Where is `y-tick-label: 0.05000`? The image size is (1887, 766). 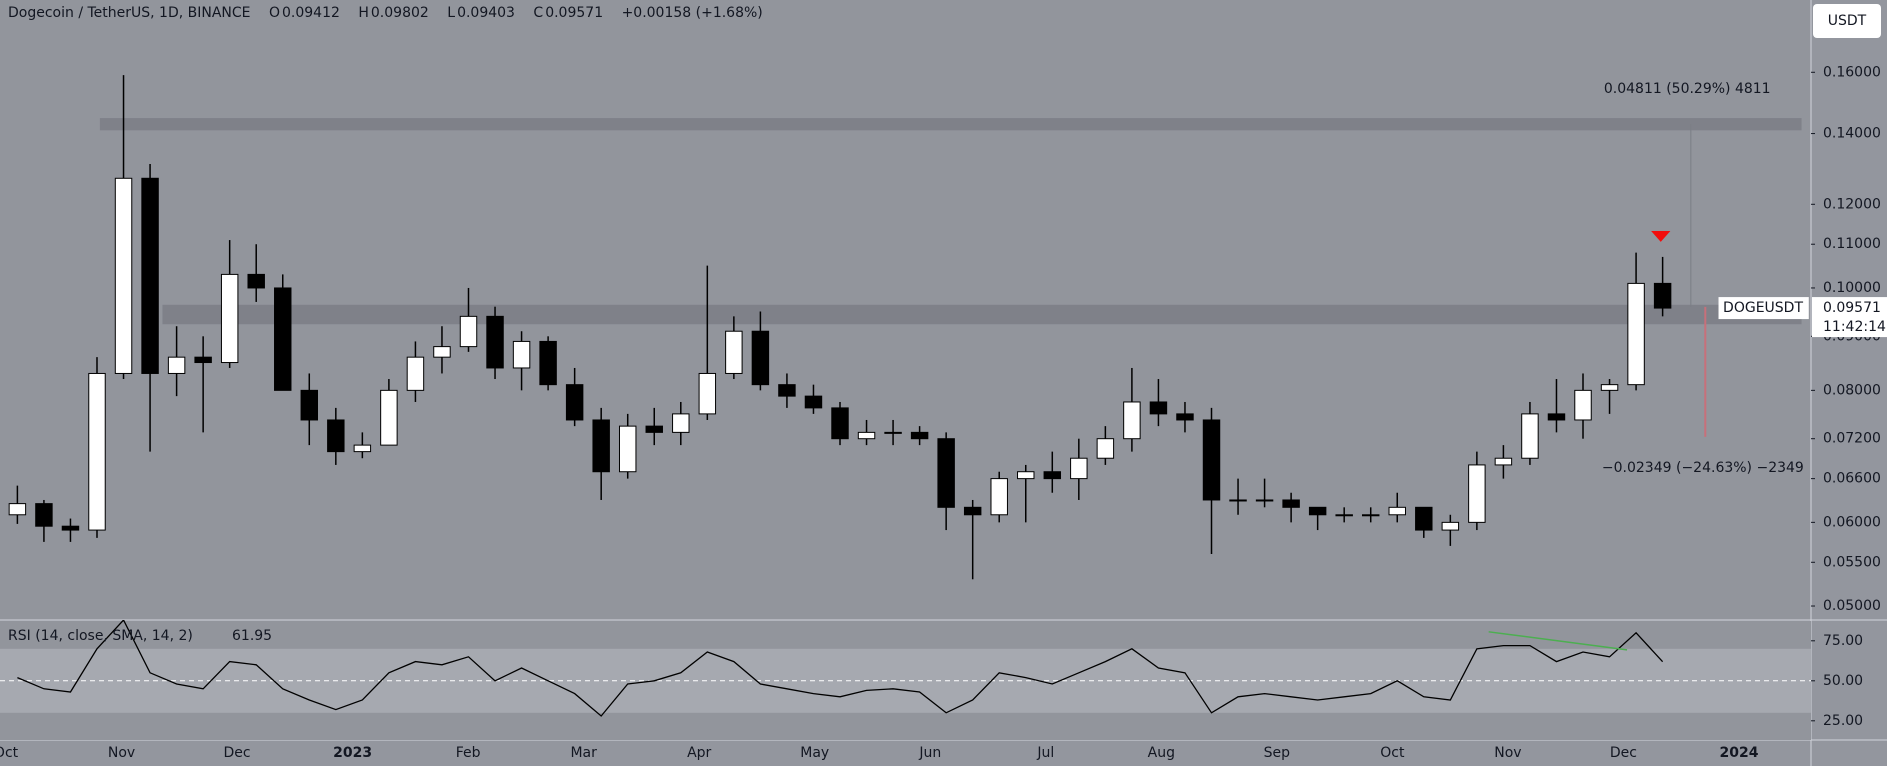 y-tick-label: 0.05000 is located at coordinates (1852, 606).